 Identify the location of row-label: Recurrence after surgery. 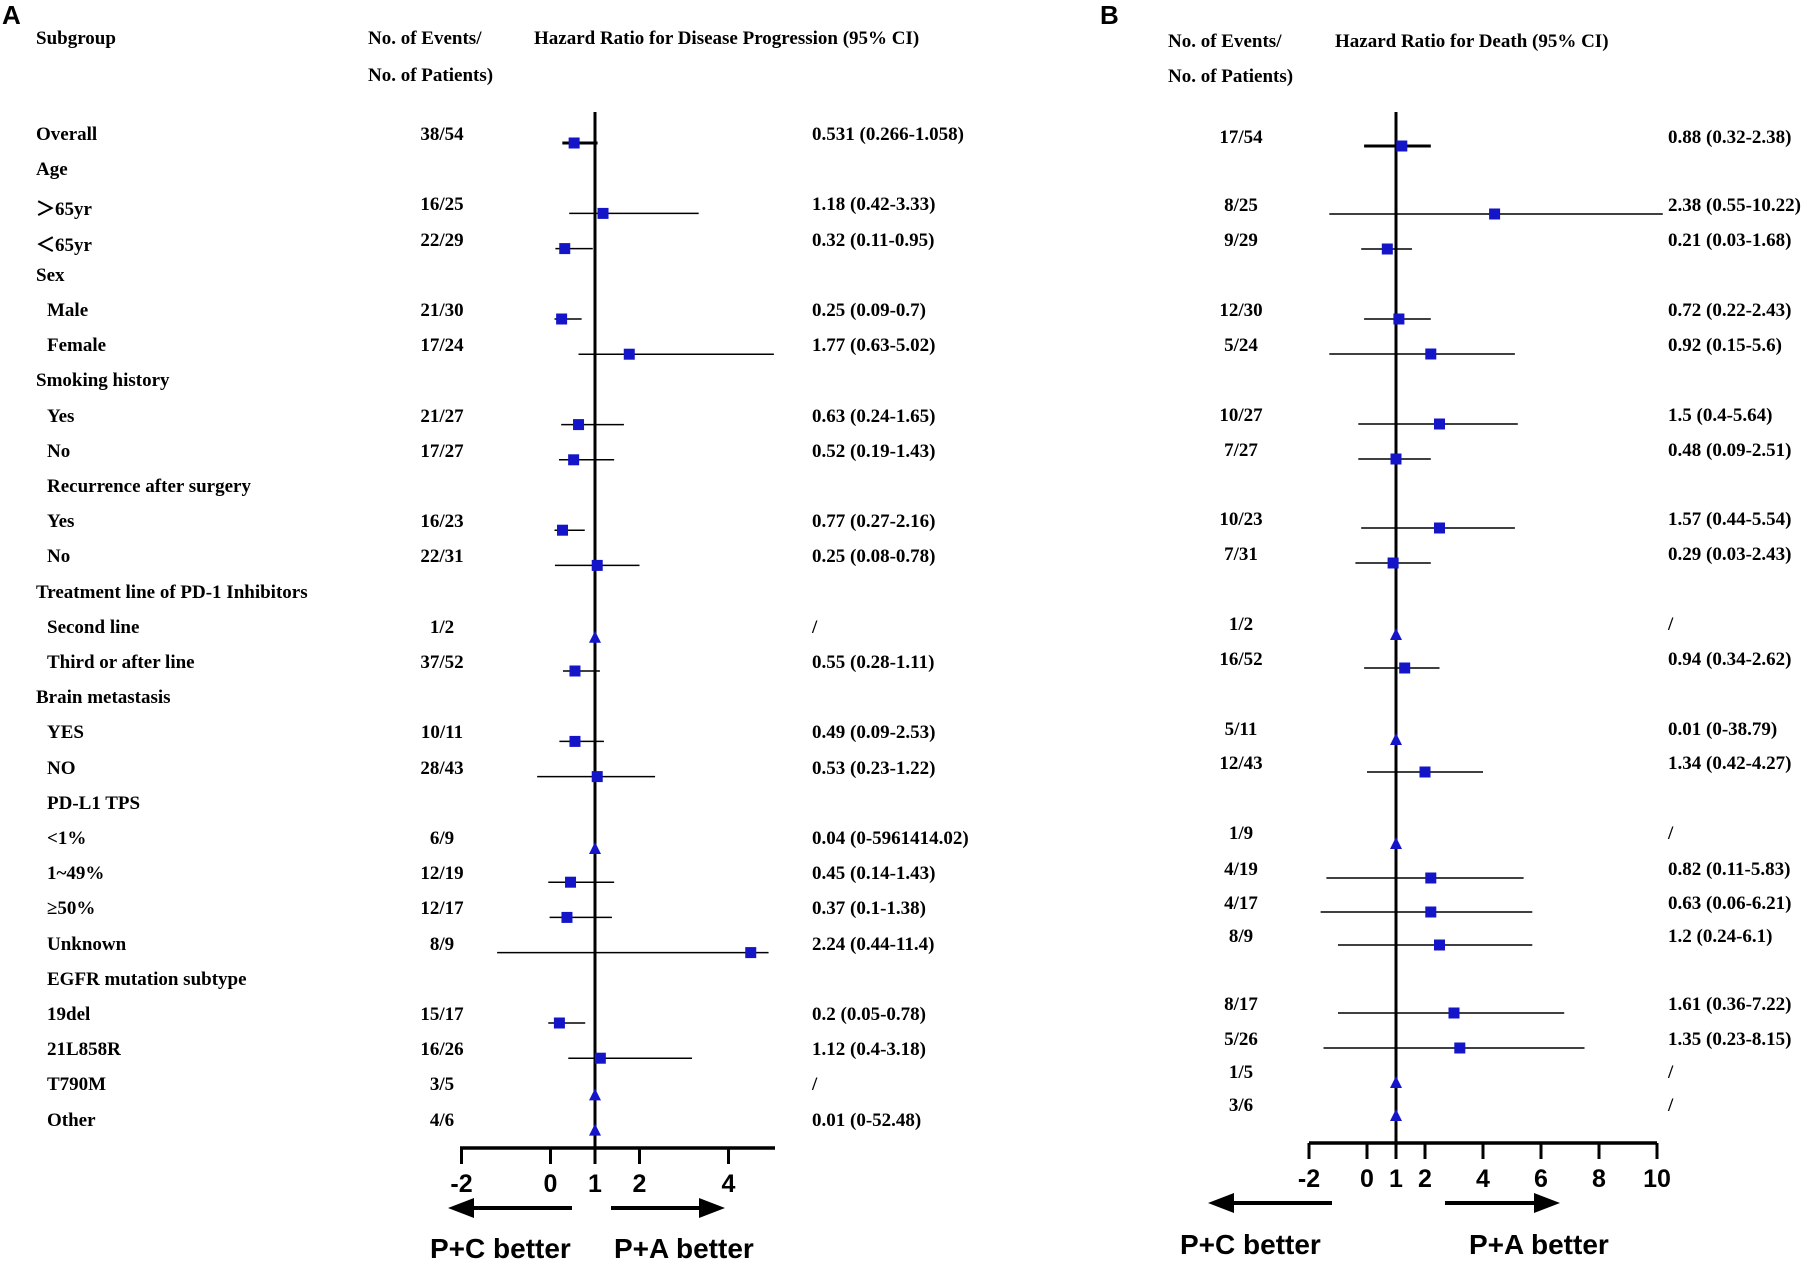
(149, 486).